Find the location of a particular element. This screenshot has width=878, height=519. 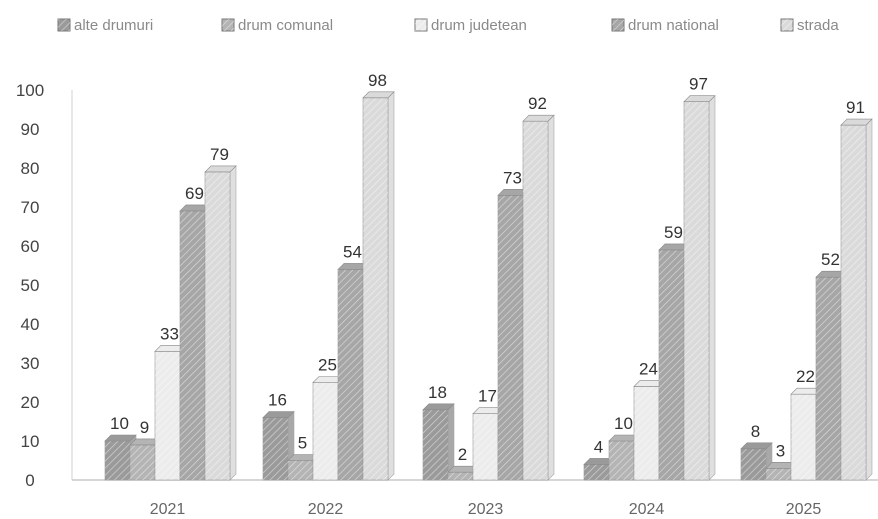

legend-label-drum-judetean: drum judetean is located at coordinates (479, 25).